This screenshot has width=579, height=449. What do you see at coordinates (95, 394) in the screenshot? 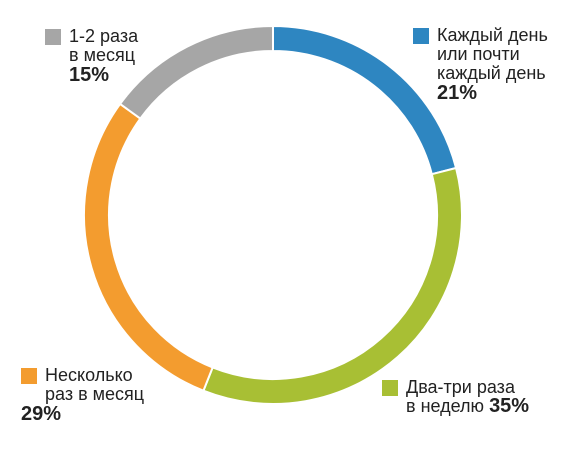
I see `legend-label-monthly-several-line2: раз в месяц` at bounding box center [95, 394].